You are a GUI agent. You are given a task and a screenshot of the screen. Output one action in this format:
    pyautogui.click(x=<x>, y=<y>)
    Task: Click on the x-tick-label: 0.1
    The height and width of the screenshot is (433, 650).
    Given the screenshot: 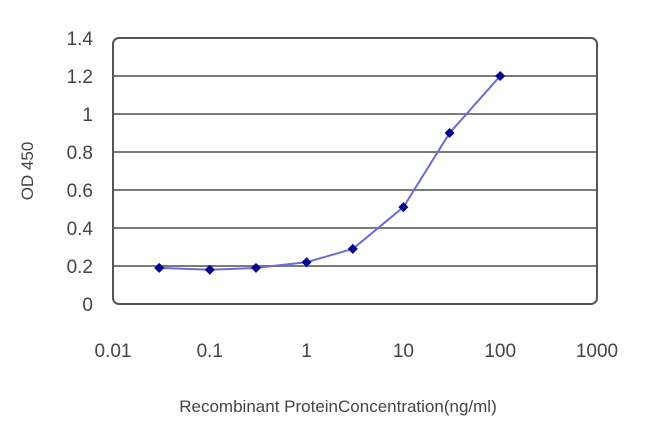 What is the action you would take?
    pyautogui.click(x=210, y=351)
    